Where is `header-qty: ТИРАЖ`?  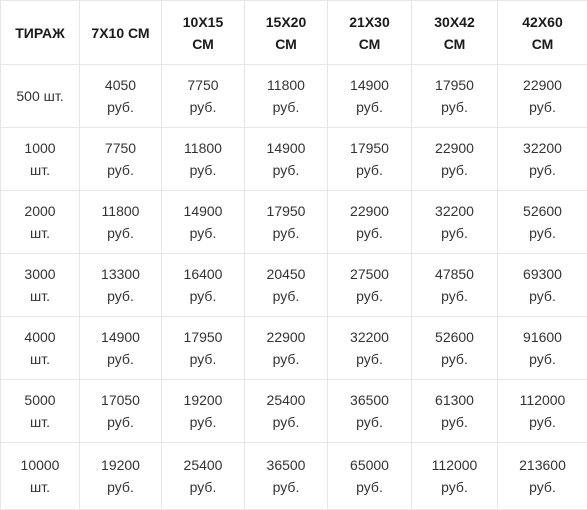 header-qty: ТИРАЖ is located at coordinates (40, 32).